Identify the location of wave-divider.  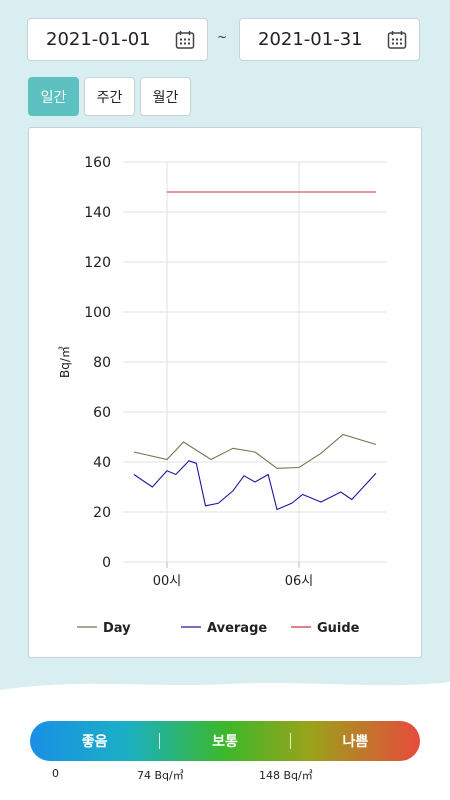
(225, 701).